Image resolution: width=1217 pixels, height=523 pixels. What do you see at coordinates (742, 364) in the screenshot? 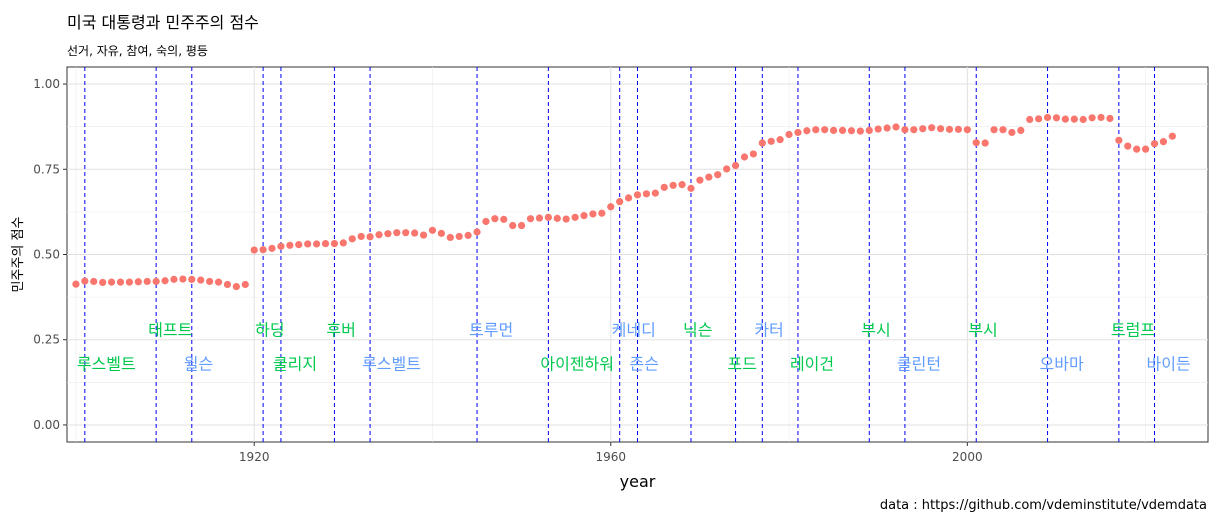
I see `president-label: 포드` at bounding box center [742, 364].